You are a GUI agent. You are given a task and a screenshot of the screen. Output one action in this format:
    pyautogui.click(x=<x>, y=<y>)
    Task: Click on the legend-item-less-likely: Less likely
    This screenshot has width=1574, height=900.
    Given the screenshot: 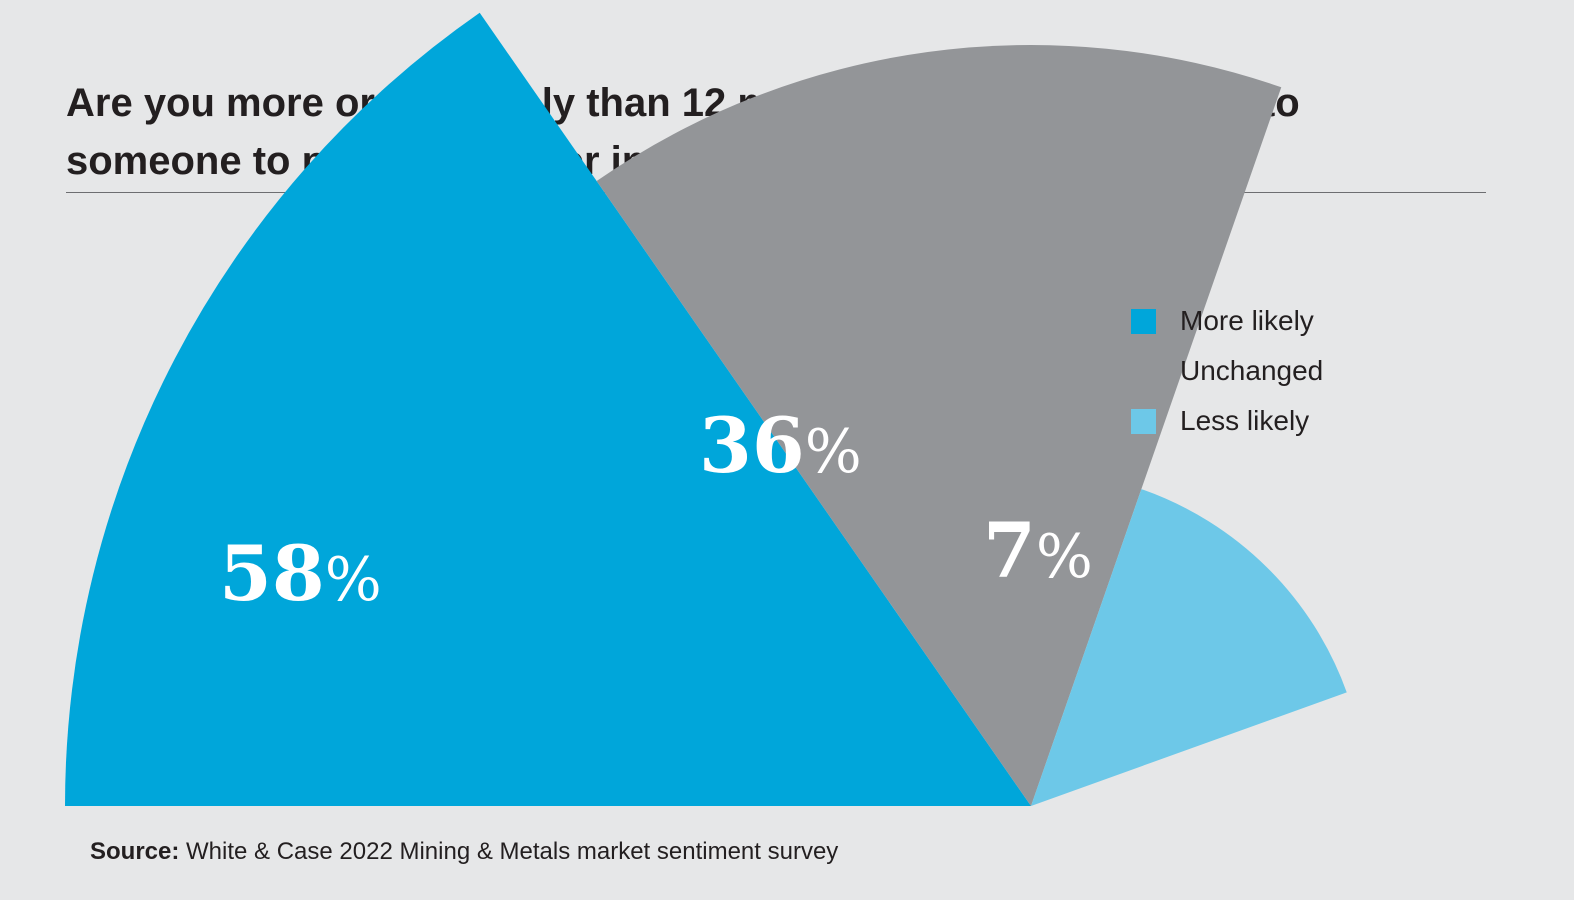 What is the action you would take?
    pyautogui.click(x=1227, y=421)
    